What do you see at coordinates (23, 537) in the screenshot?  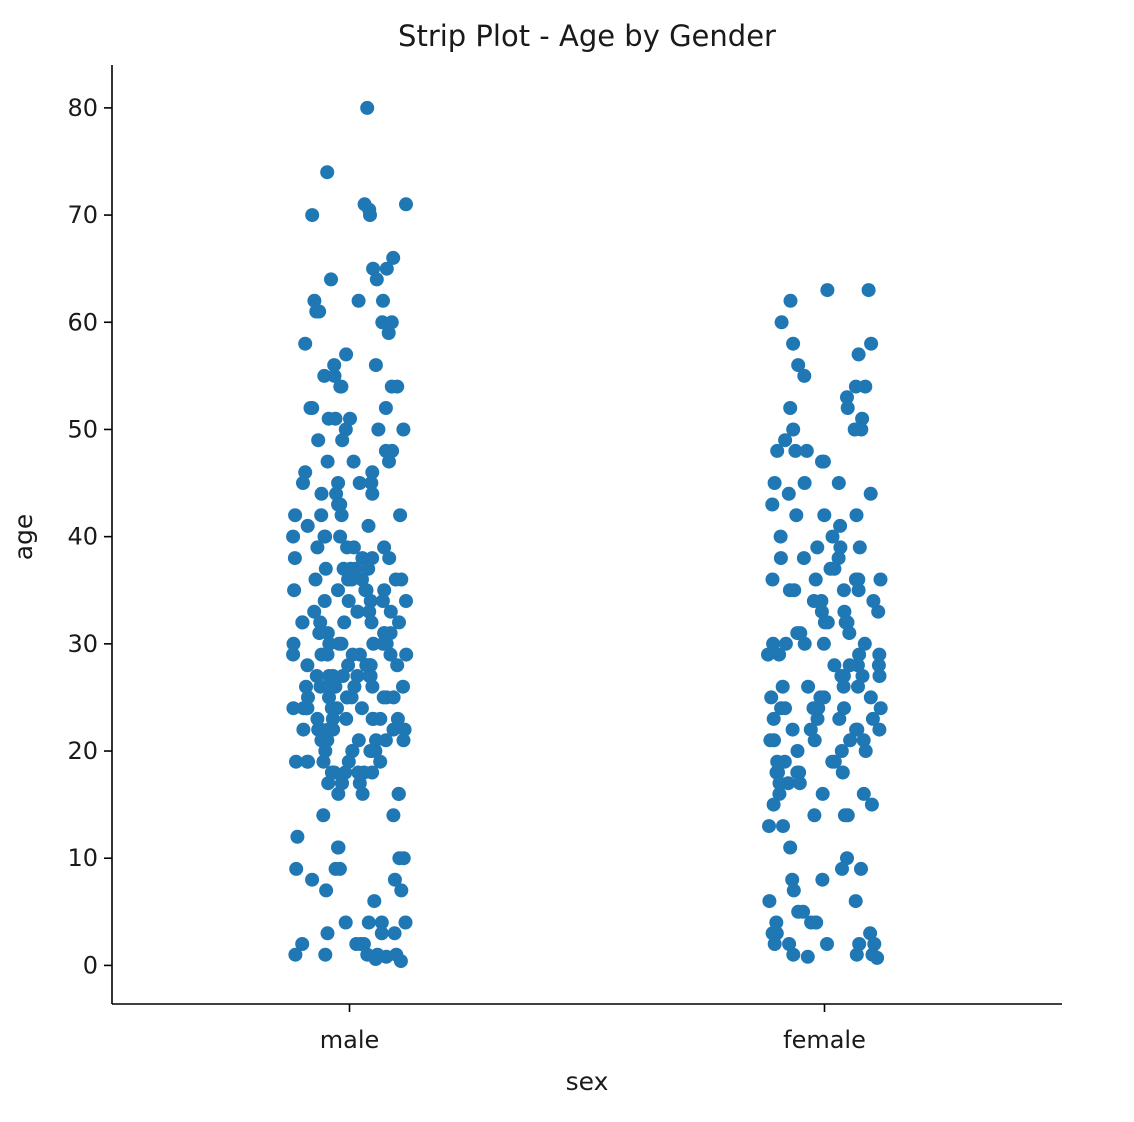 I see `y-axis-label: age` at bounding box center [23, 537].